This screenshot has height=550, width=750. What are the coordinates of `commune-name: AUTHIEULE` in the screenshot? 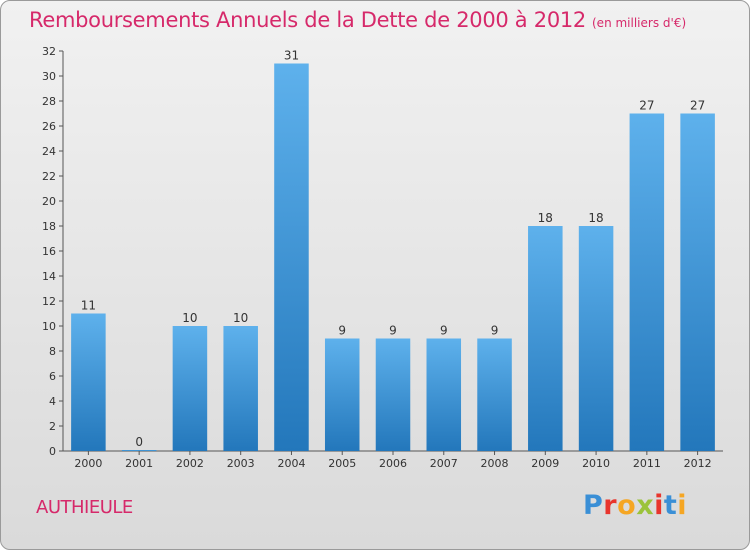 It's located at (84, 507).